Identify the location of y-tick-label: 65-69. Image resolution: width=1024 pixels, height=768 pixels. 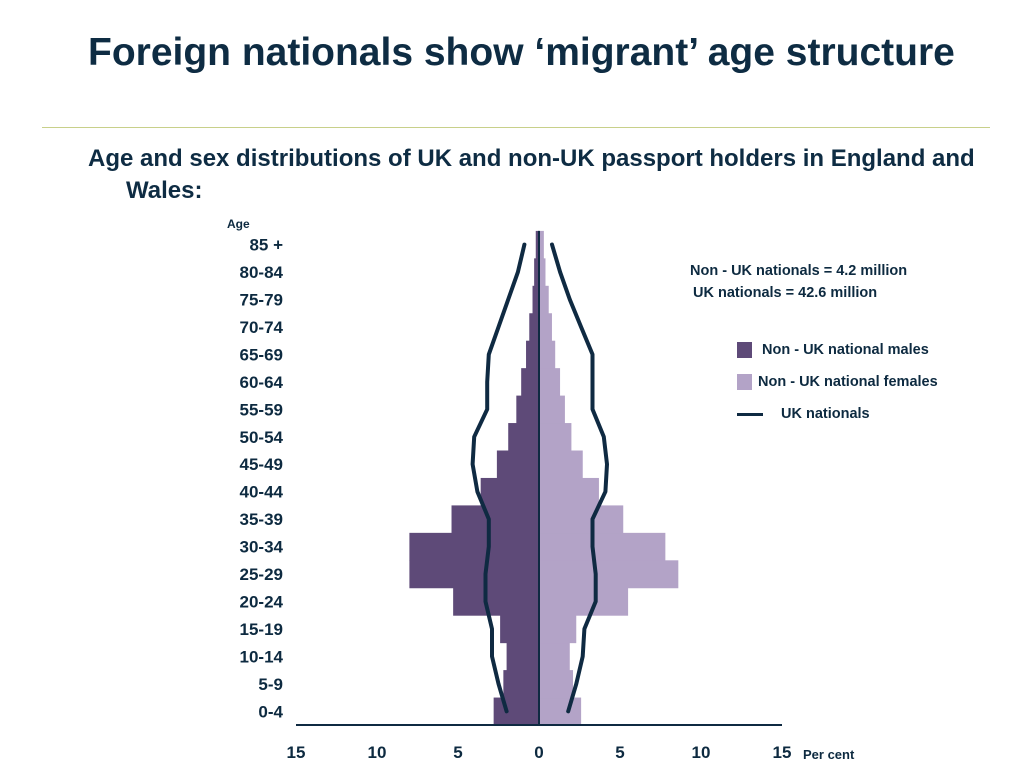
(261, 354).